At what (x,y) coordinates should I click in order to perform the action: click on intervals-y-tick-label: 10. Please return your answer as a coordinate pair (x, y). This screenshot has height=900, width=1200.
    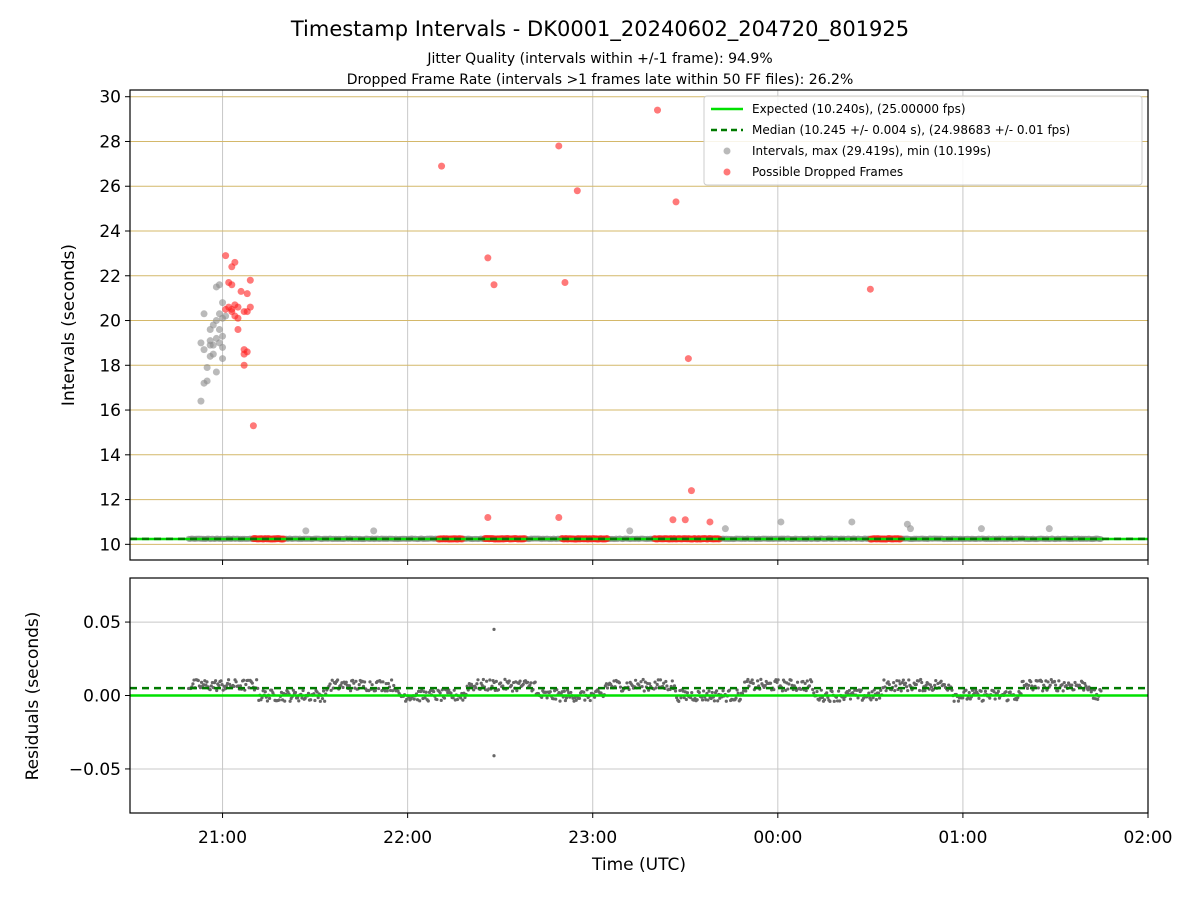
    Looking at the image, I should click on (110, 545).